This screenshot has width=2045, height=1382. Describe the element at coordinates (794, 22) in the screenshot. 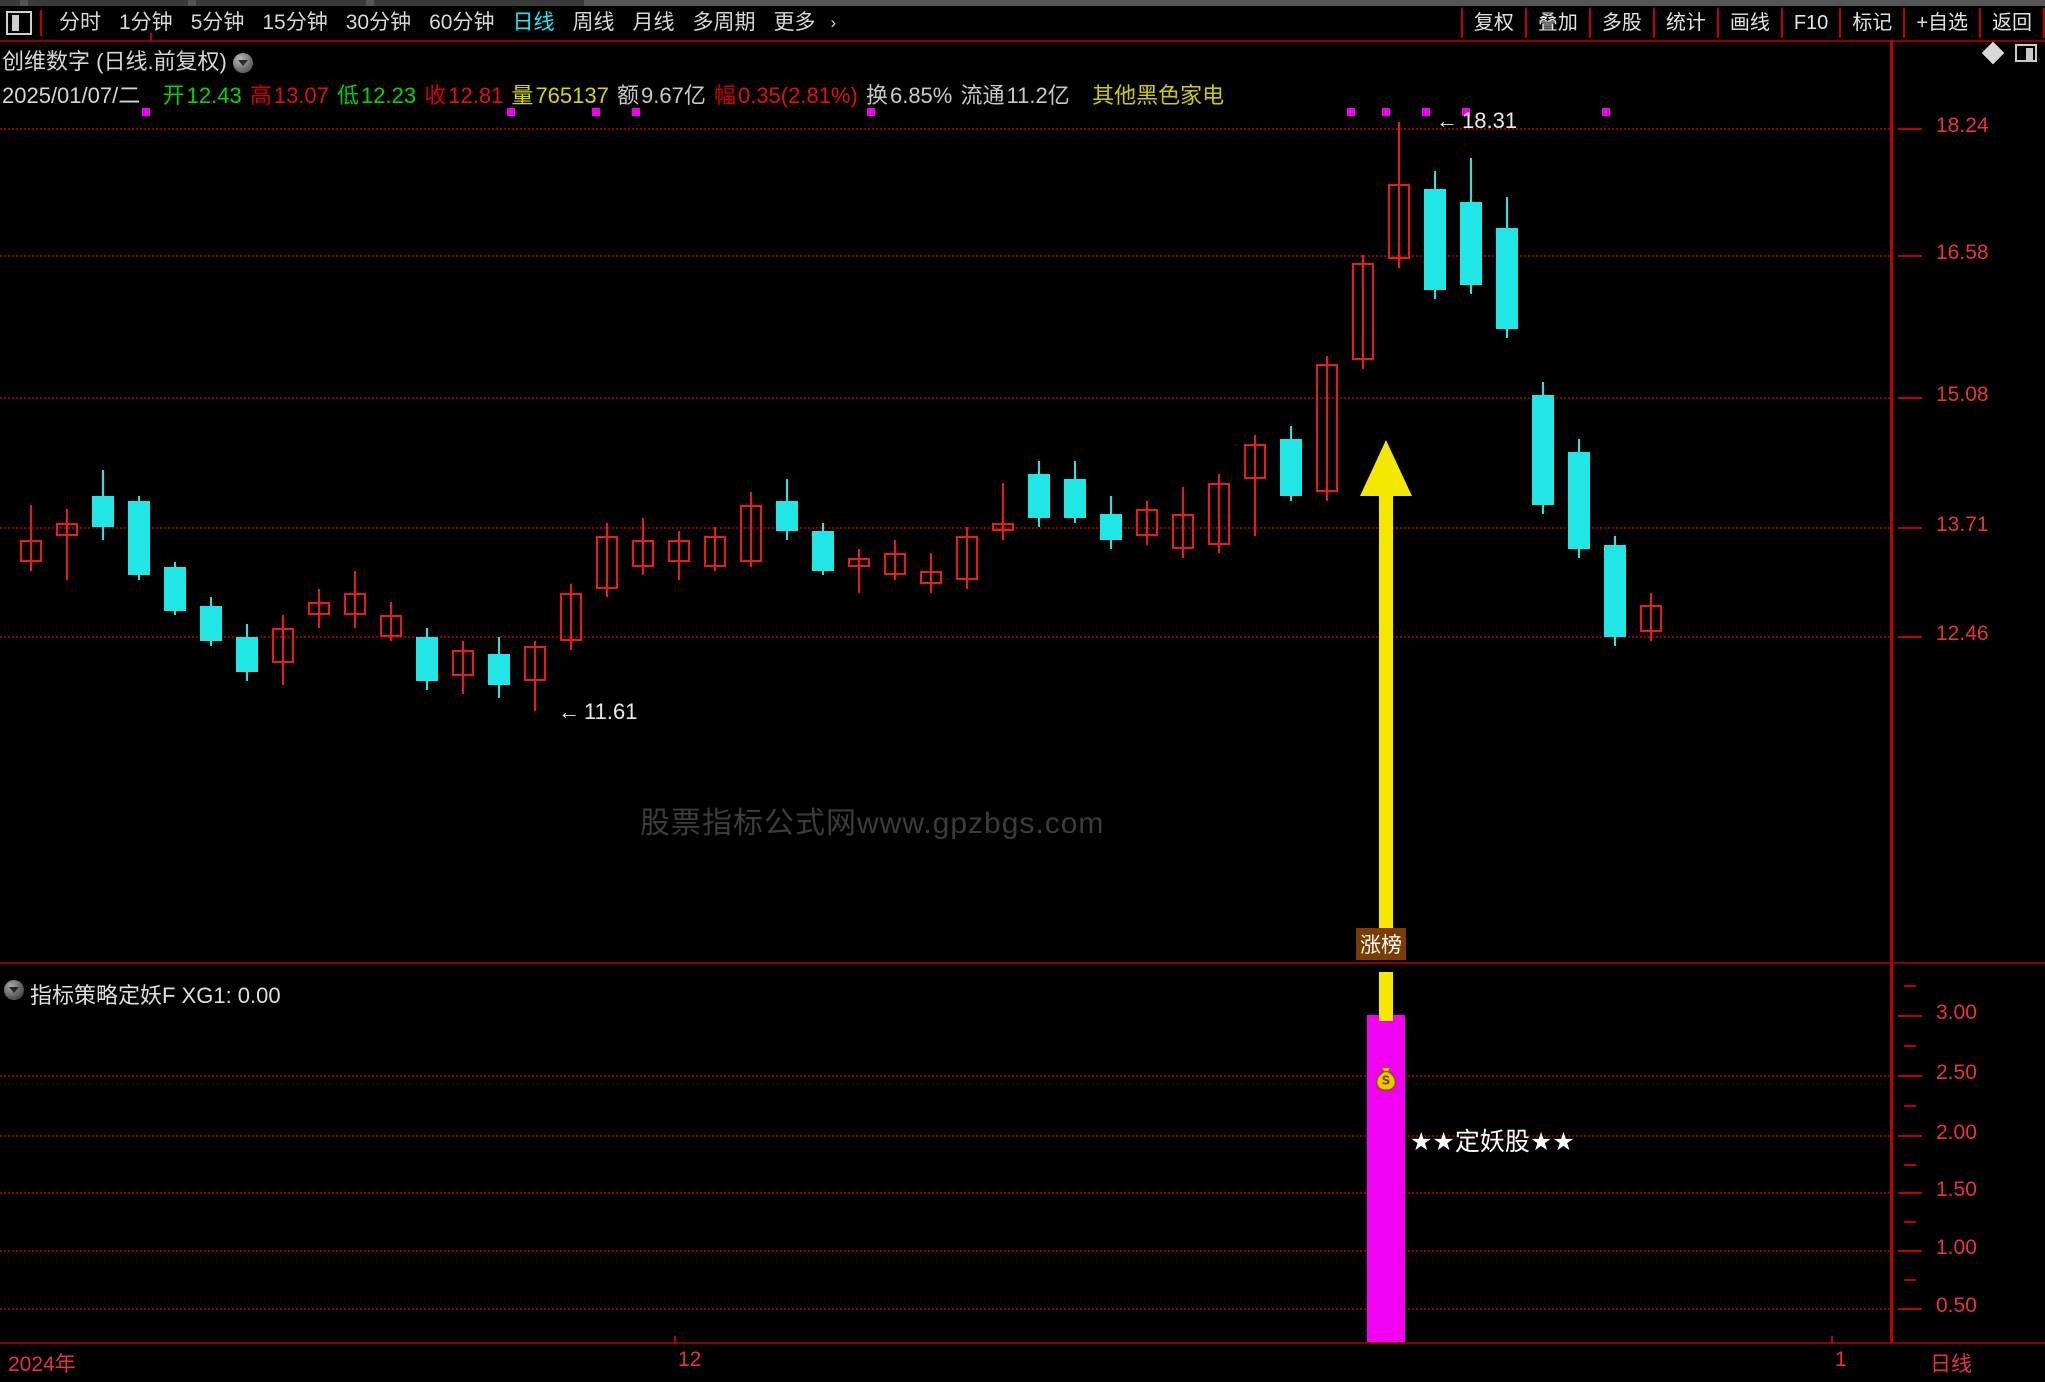

I see `period-more: 更多` at that location.